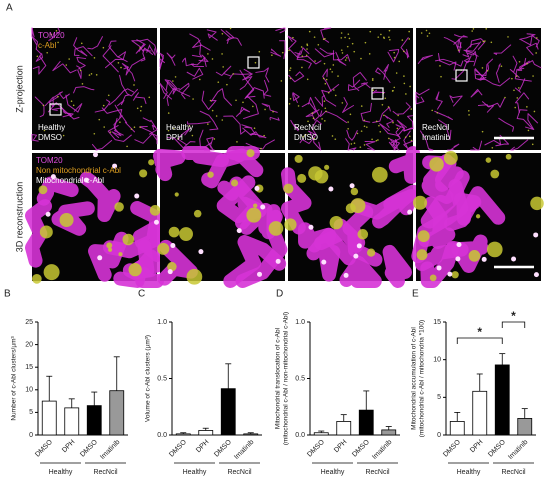 The image size is (550, 488). I want to click on zoom-box, so click(461, 75).